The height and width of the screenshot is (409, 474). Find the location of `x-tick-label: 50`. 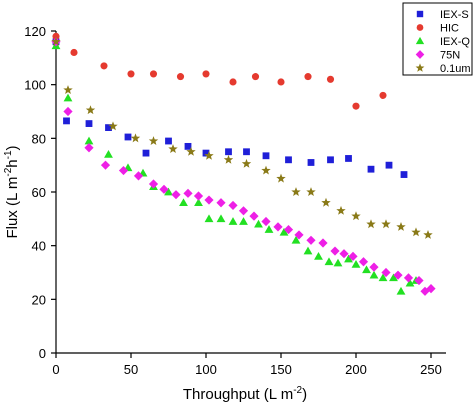

x-tick-label: 50 is located at coordinates (131, 369).